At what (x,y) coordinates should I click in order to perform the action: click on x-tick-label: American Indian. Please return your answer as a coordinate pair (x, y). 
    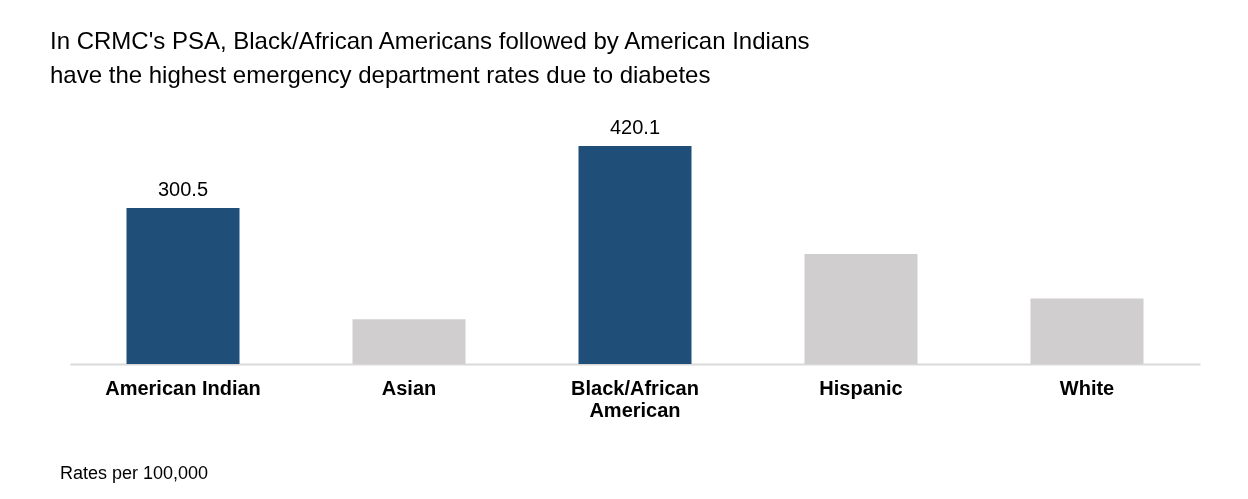
    Looking at the image, I should click on (183, 387).